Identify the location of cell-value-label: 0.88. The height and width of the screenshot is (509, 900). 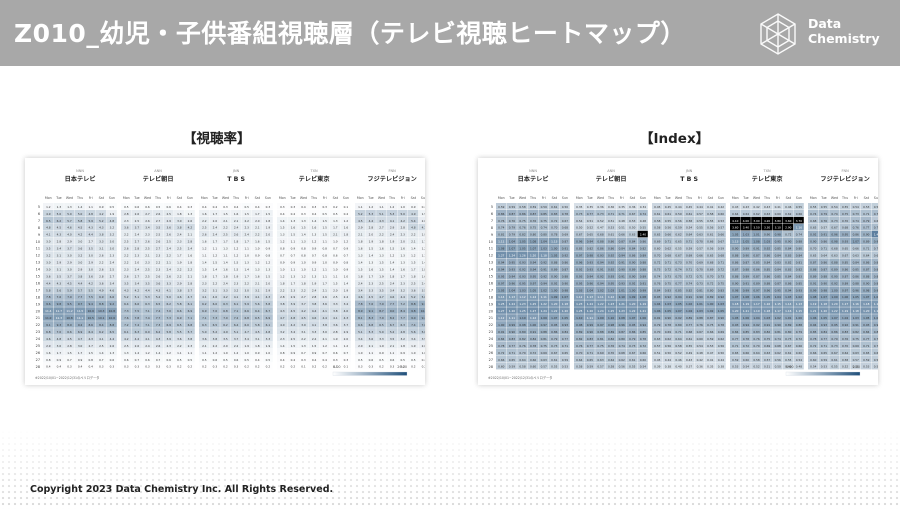
(700, 318).